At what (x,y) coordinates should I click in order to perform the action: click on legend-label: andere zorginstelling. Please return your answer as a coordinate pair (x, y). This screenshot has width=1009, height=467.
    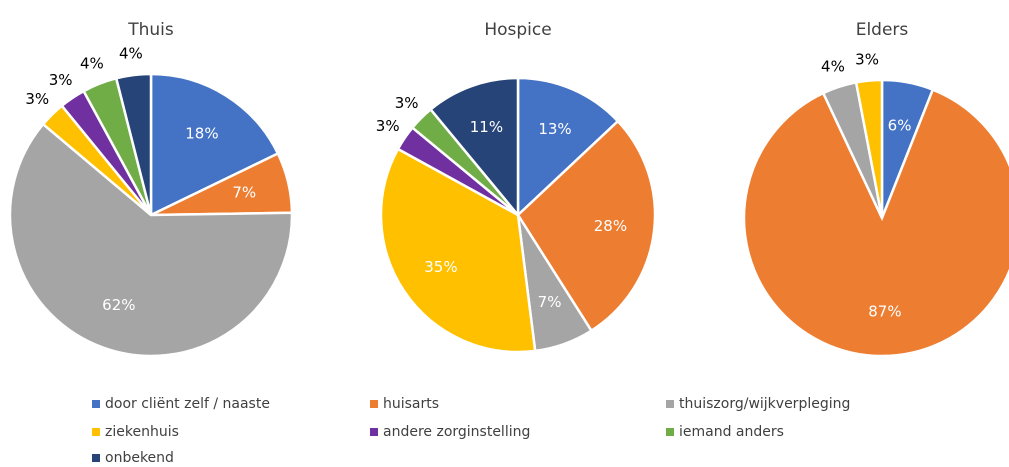
    Looking at the image, I should click on (456, 432).